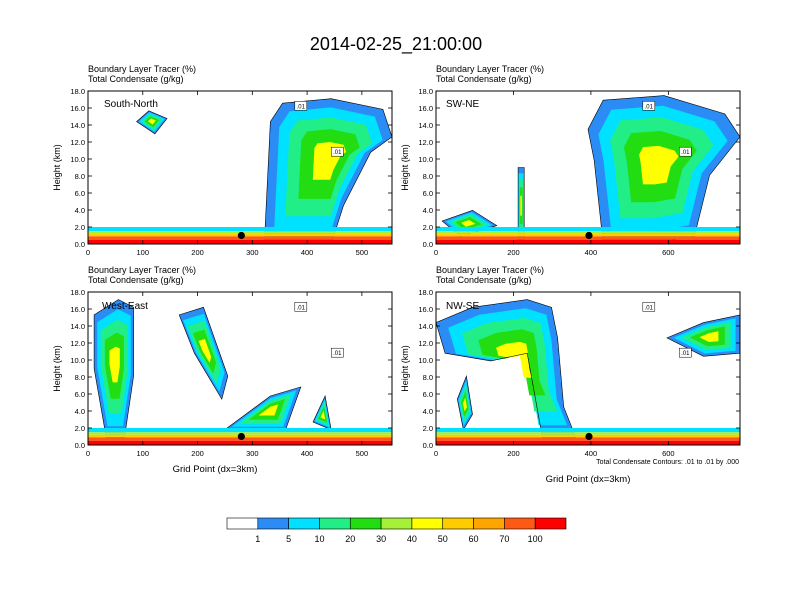 This screenshot has height=612, width=792. What do you see at coordinates (252, 252) in the screenshot?
I see `x-tick-label: 300` at bounding box center [252, 252].